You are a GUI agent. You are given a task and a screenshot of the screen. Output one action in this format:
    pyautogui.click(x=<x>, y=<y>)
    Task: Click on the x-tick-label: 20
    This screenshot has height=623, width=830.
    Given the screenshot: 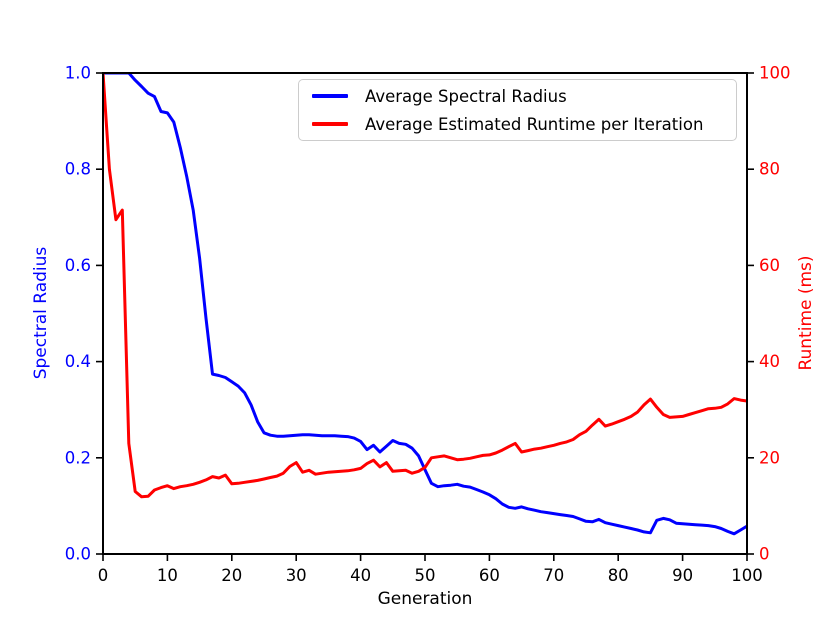 What is the action you would take?
    pyautogui.click(x=231, y=575)
    